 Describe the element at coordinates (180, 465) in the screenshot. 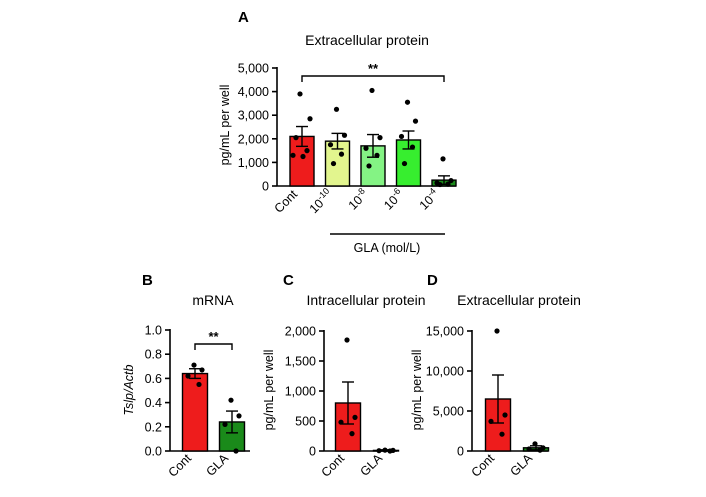

I see `panel-b-category-label: Cont` at that location.